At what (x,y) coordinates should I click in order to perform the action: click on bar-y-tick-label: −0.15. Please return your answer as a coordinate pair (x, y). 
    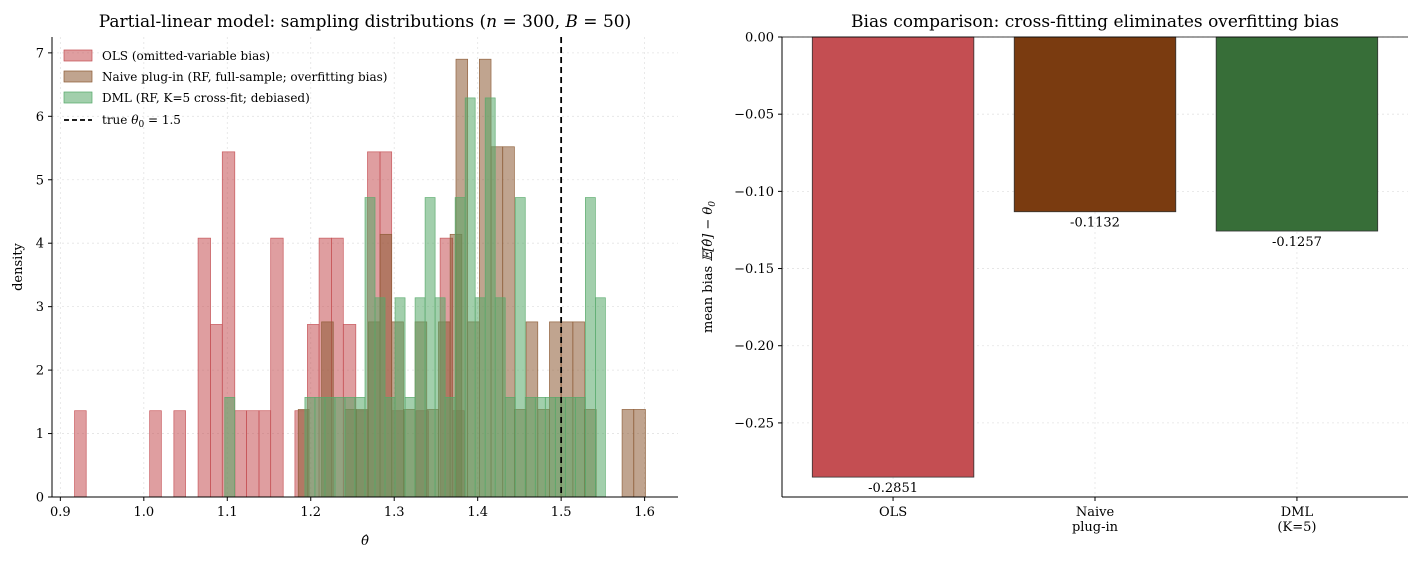
    Looking at the image, I should click on (754, 269).